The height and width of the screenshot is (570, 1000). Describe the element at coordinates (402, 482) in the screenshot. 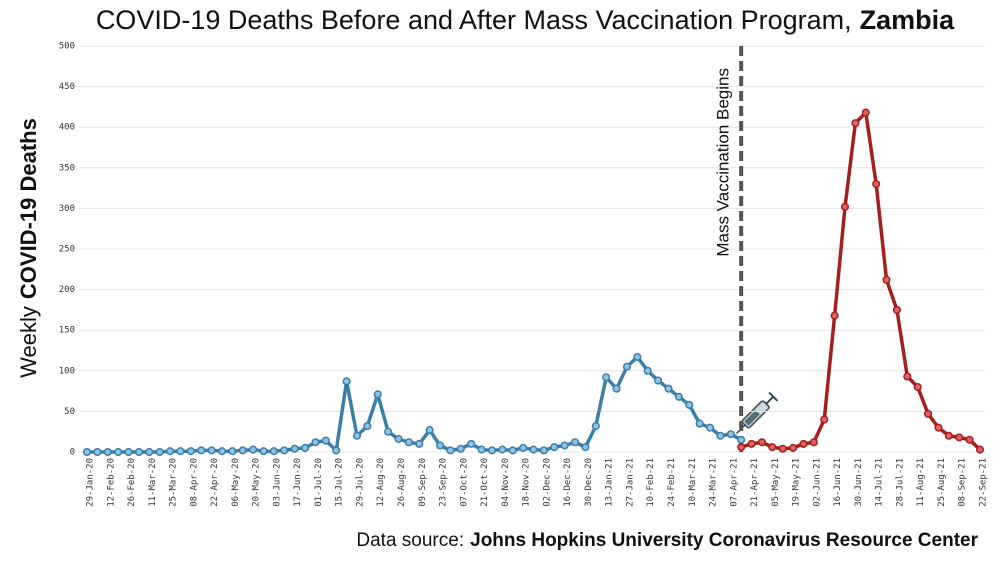

I see `x-tick-label: 26-Aug-20` at that location.